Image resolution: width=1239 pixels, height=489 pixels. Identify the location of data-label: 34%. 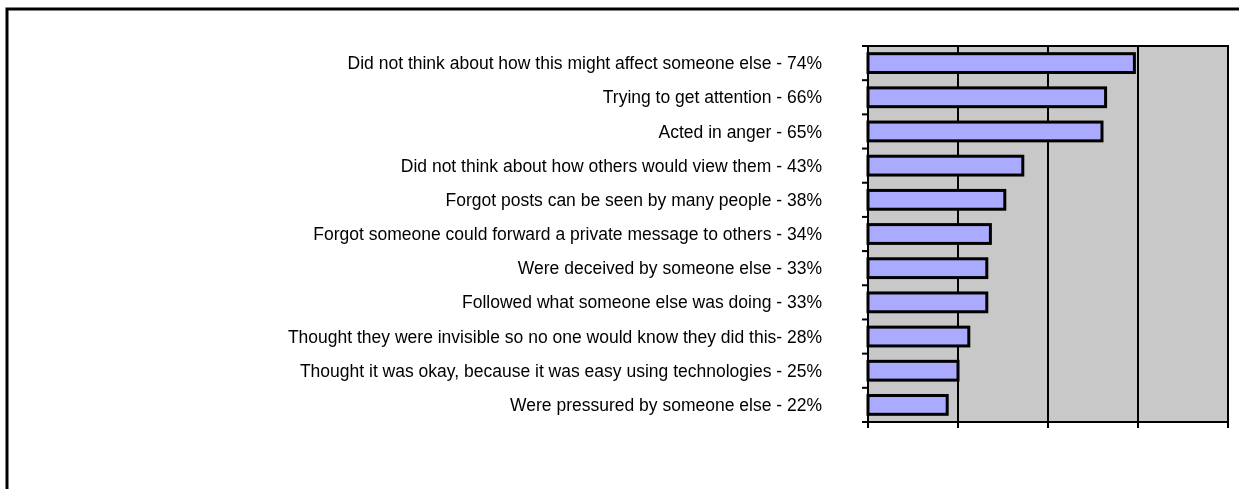
(802, 234).